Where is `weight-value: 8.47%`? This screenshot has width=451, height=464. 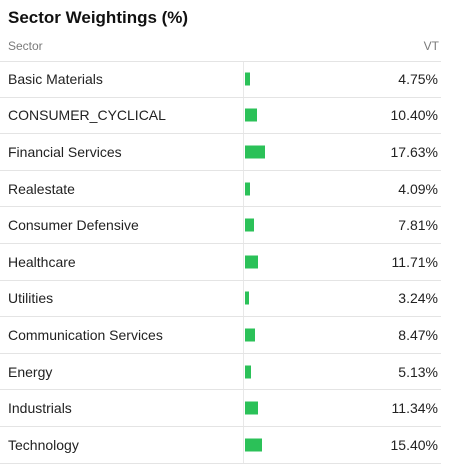
weight-value: 8.47% is located at coordinates (418, 334).